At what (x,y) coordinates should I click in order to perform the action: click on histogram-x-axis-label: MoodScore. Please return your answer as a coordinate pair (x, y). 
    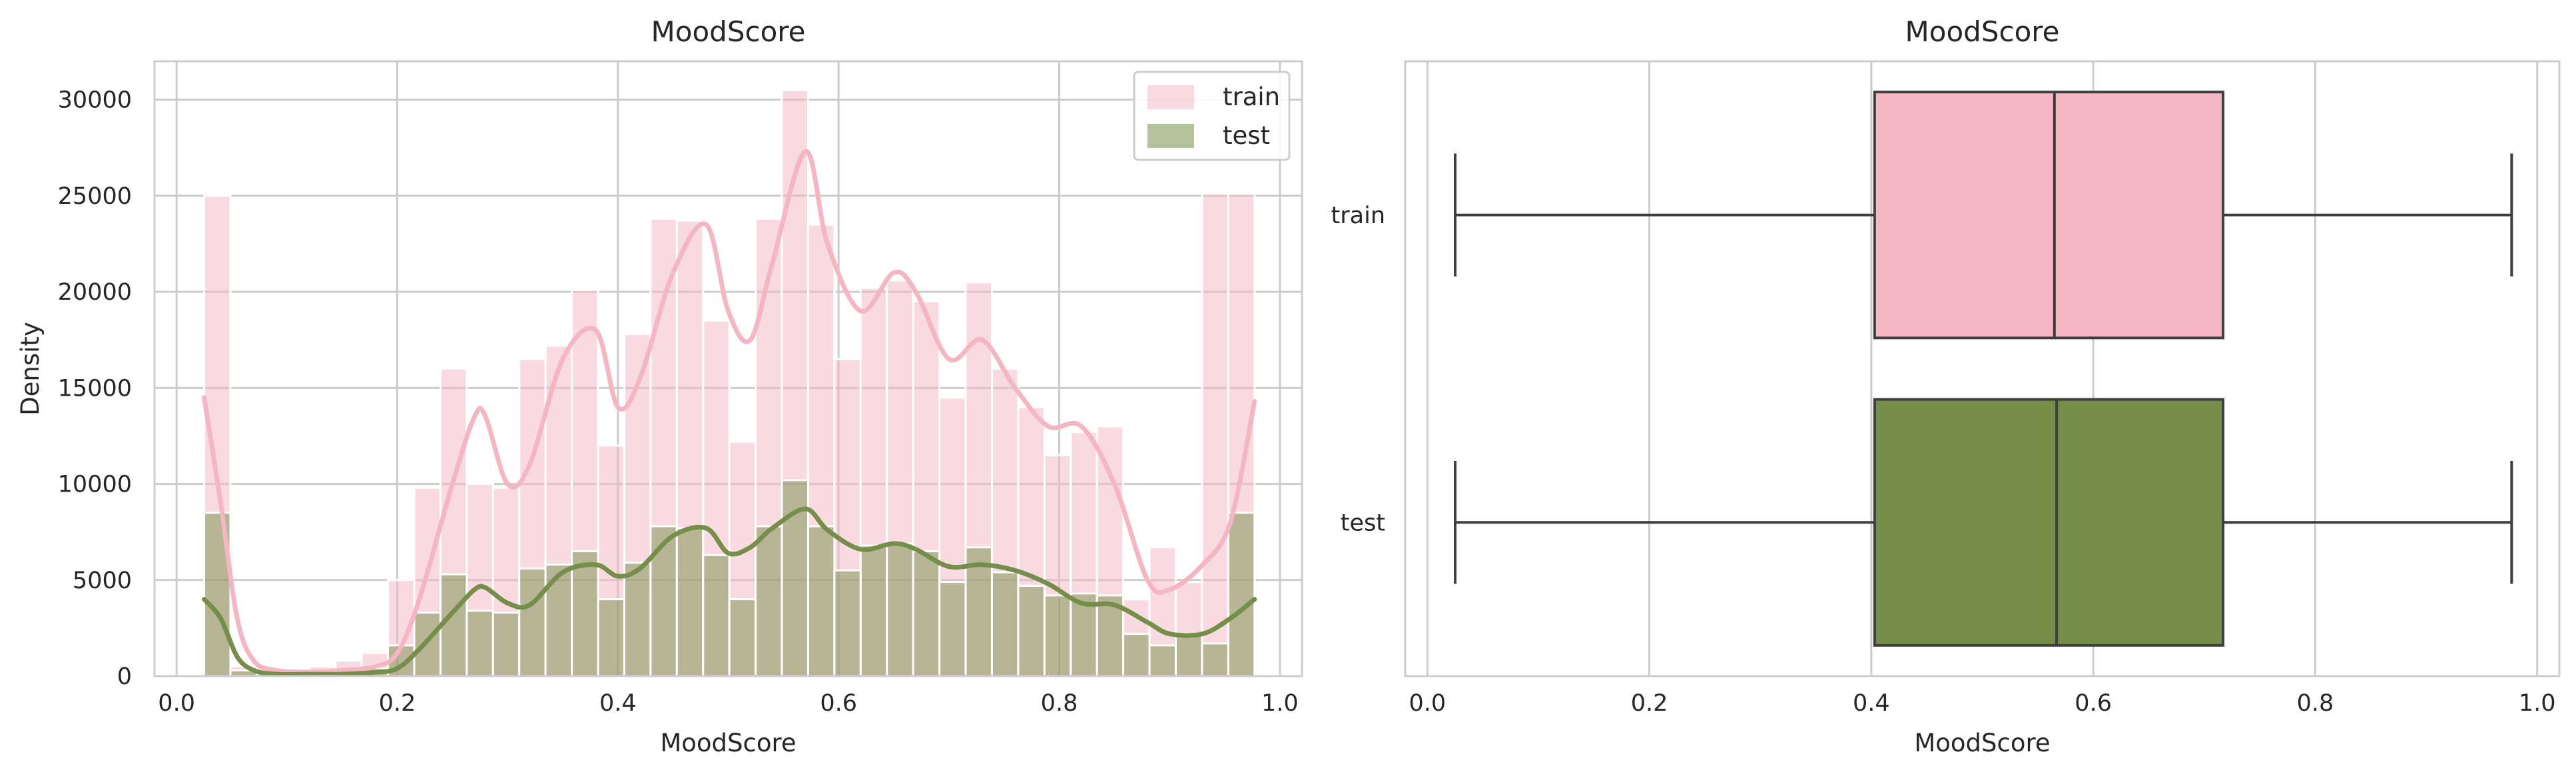
    Looking at the image, I should click on (728, 743).